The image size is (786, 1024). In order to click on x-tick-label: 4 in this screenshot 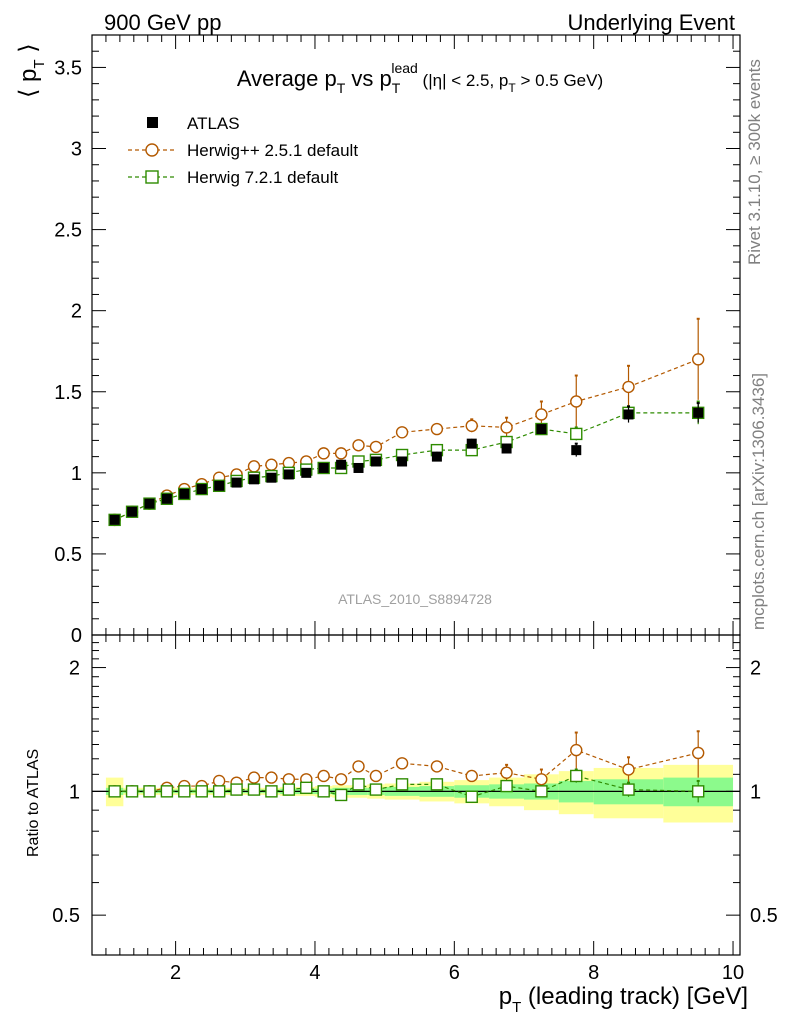, I will do `click(314, 973)`.